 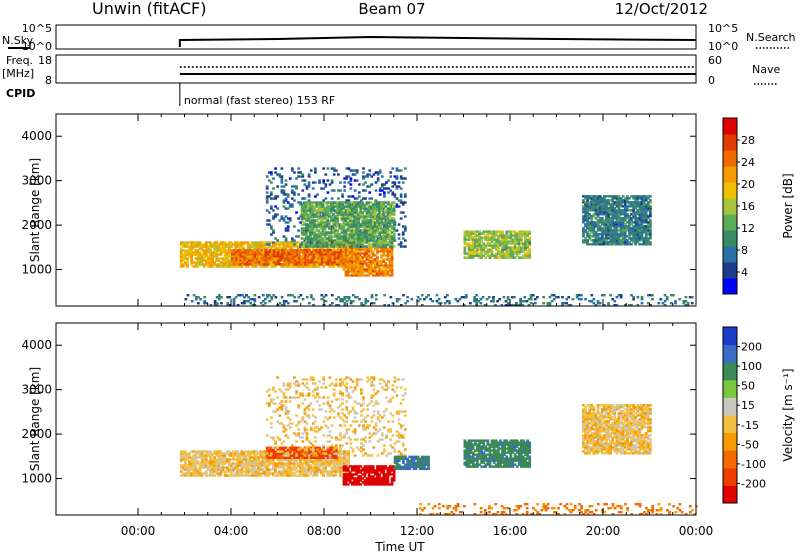 I want to click on station-title: Unwin (fitACF), so click(x=149, y=9).